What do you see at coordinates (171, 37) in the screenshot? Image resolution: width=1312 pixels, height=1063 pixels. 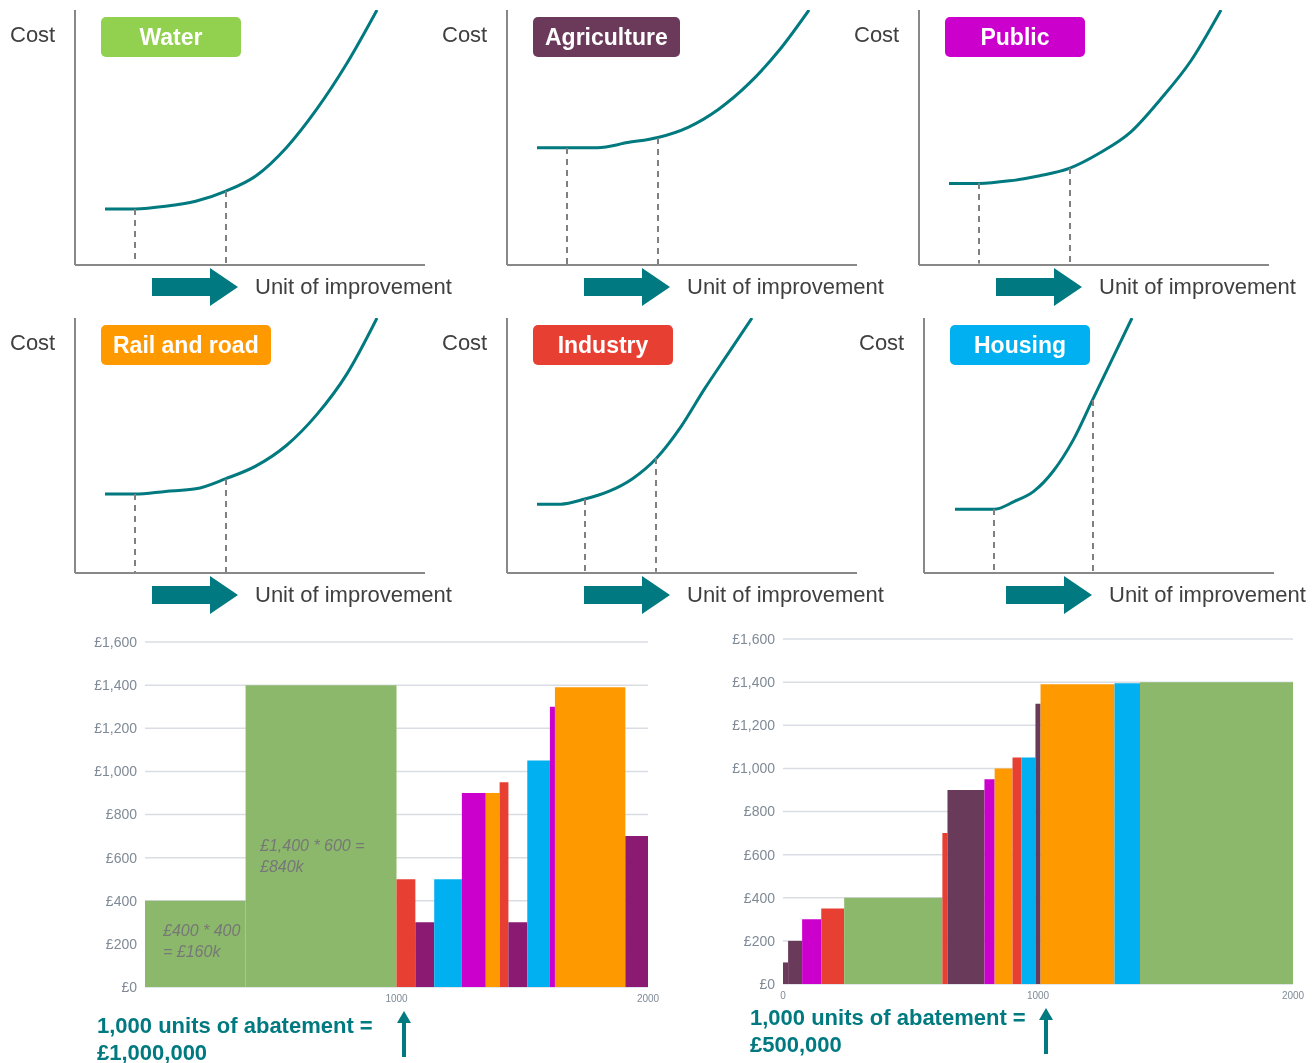 I see `text: Water` at bounding box center [171, 37].